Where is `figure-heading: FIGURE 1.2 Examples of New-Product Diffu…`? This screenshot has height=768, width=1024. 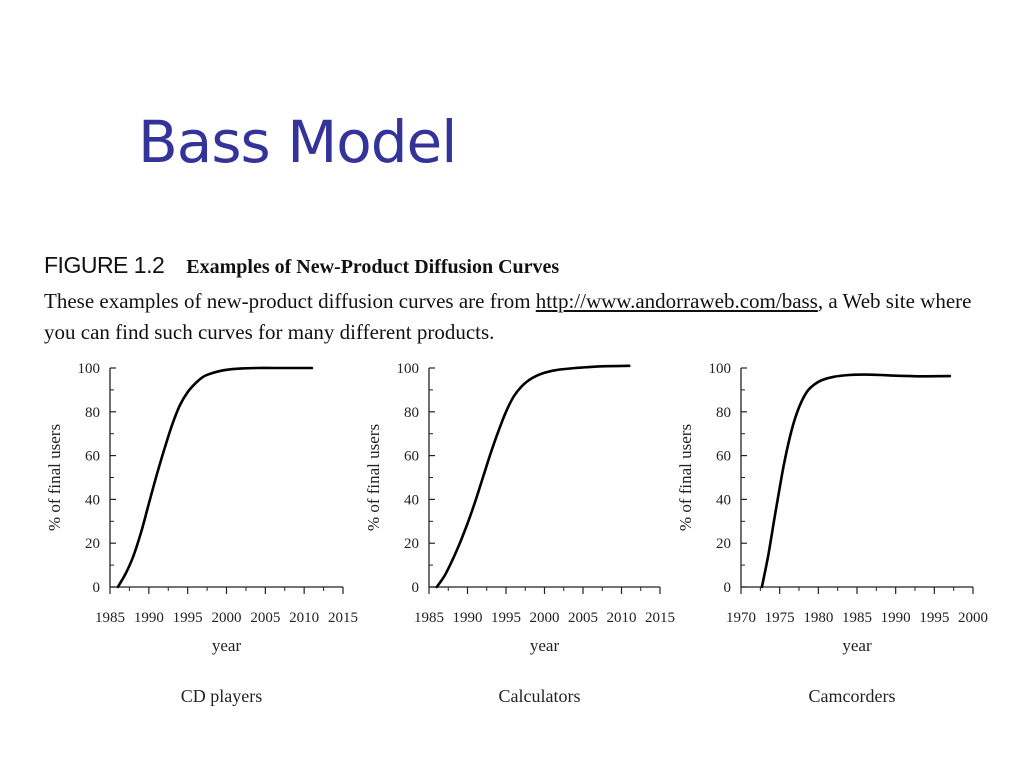 figure-heading: FIGURE 1.2 Examples of New-Product Diffu… is located at coordinates (301, 265).